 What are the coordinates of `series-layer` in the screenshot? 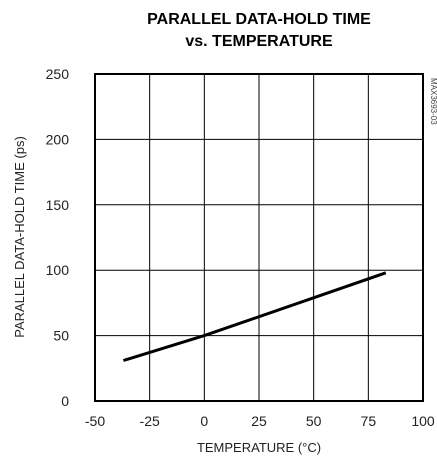 It's located at (254, 316).